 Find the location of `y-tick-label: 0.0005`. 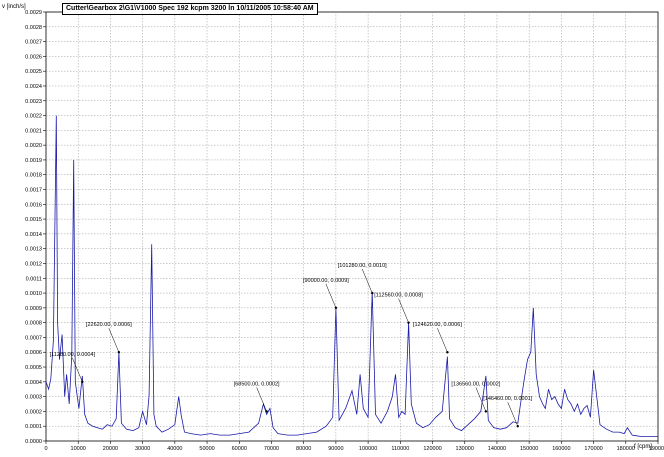

y-tick-label: 0.0005 is located at coordinates (33, 368).